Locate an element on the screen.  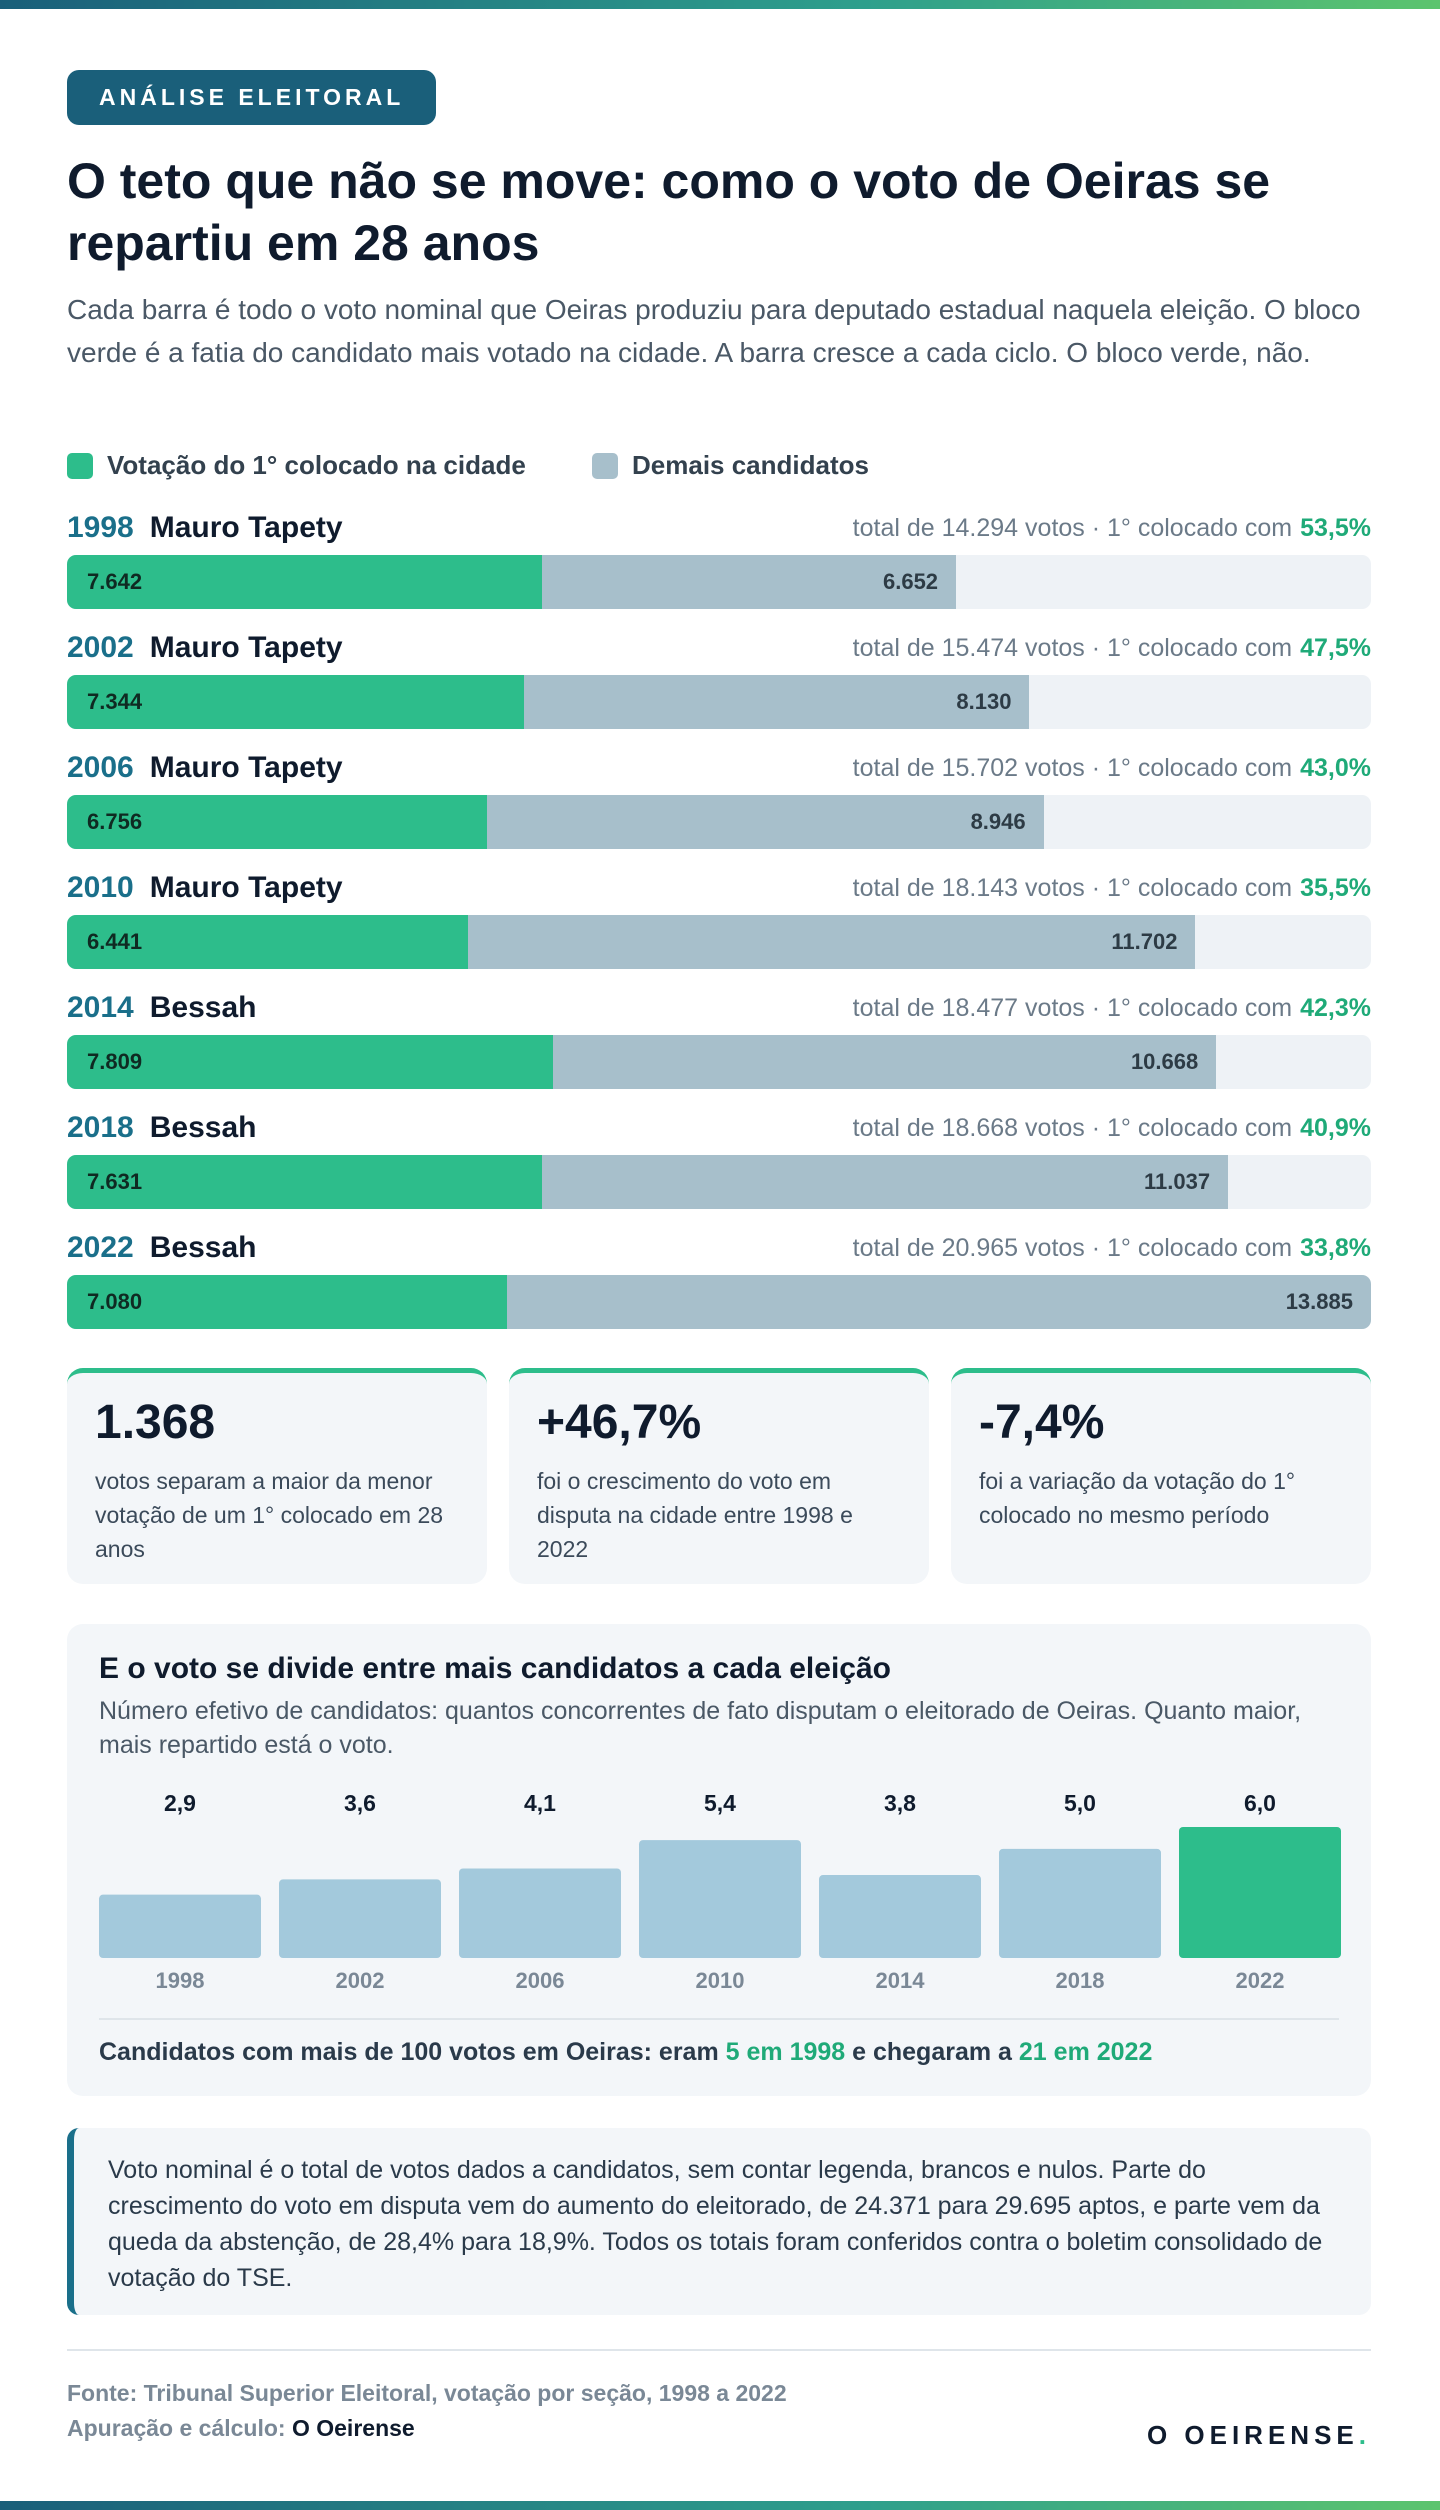
total-note: total de 15.474 votos · 1° colocado com is located at coordinates (1072, 647).